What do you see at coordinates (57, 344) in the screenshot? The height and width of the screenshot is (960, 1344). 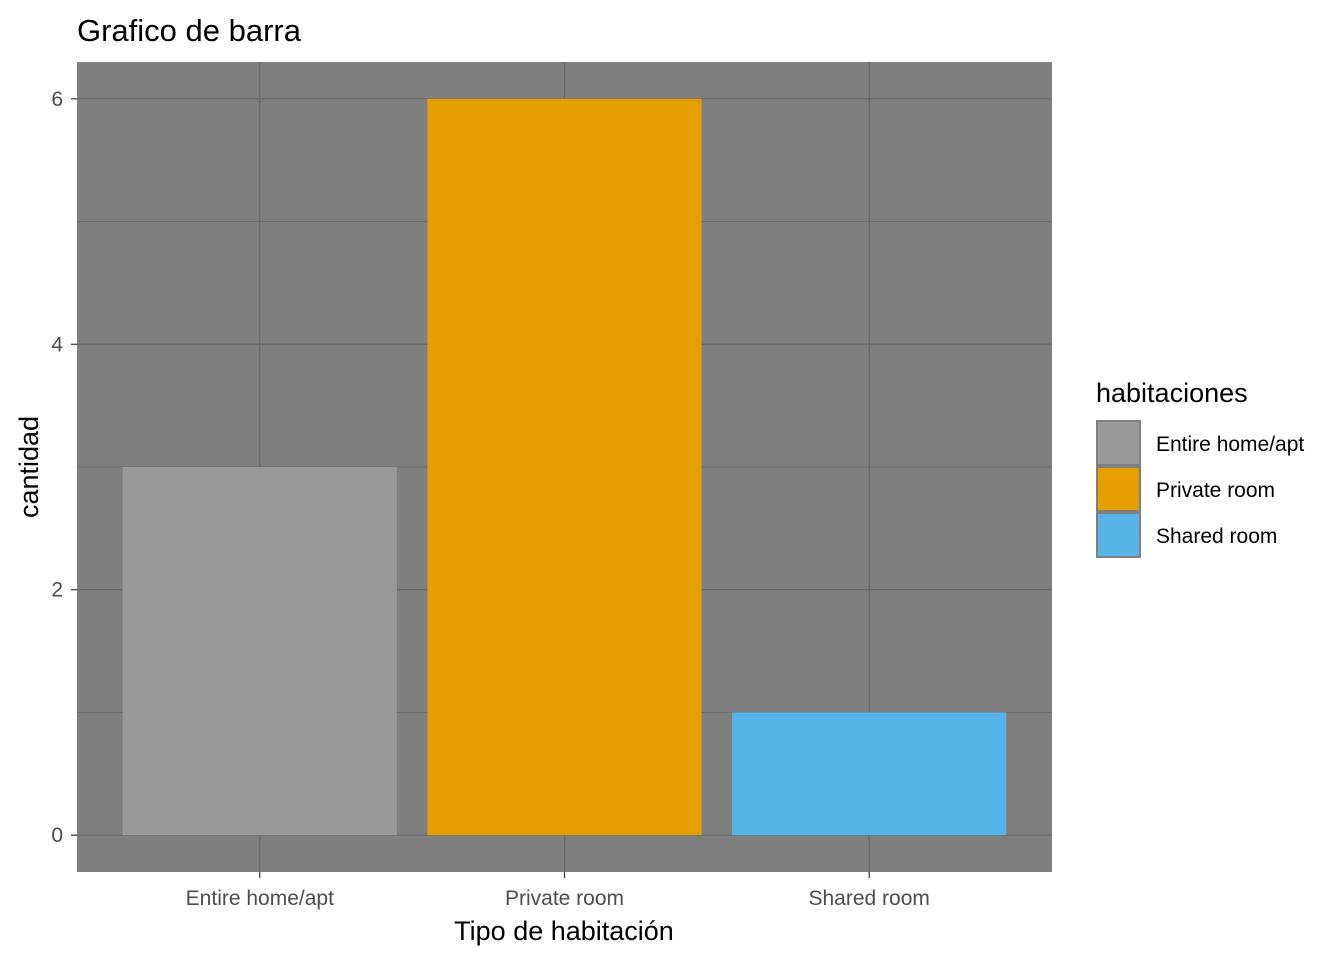 I see `y-tick-label: 4` at bounding box center [57, 344].